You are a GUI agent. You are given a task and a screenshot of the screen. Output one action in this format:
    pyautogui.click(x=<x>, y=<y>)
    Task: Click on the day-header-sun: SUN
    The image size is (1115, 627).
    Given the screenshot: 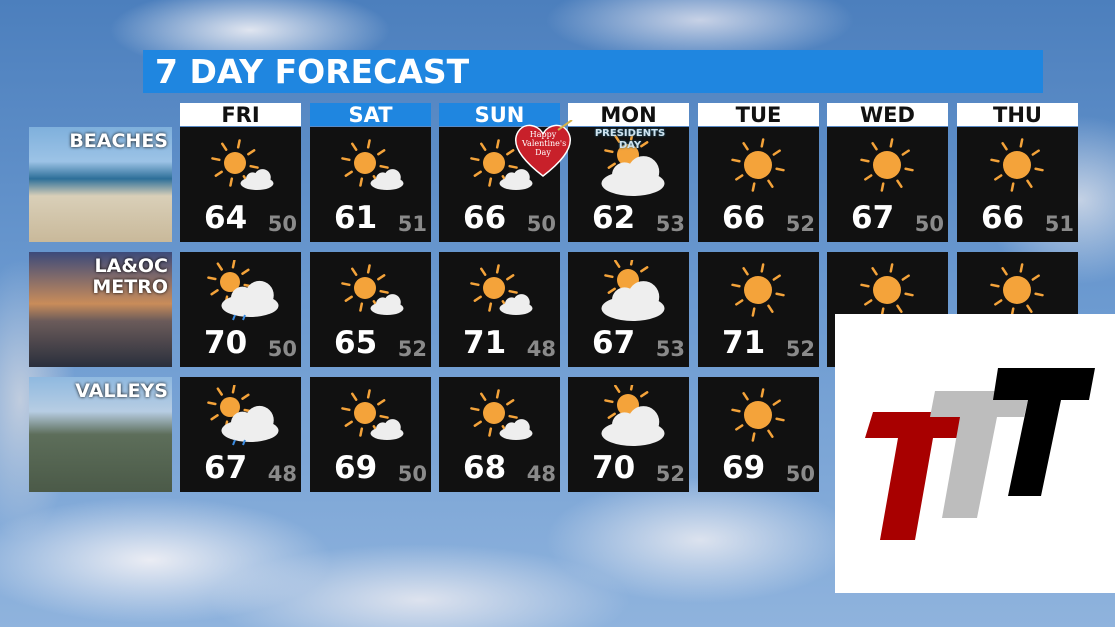 What is the action you would take?
    pyautogui.click(x=499, y=115)
    